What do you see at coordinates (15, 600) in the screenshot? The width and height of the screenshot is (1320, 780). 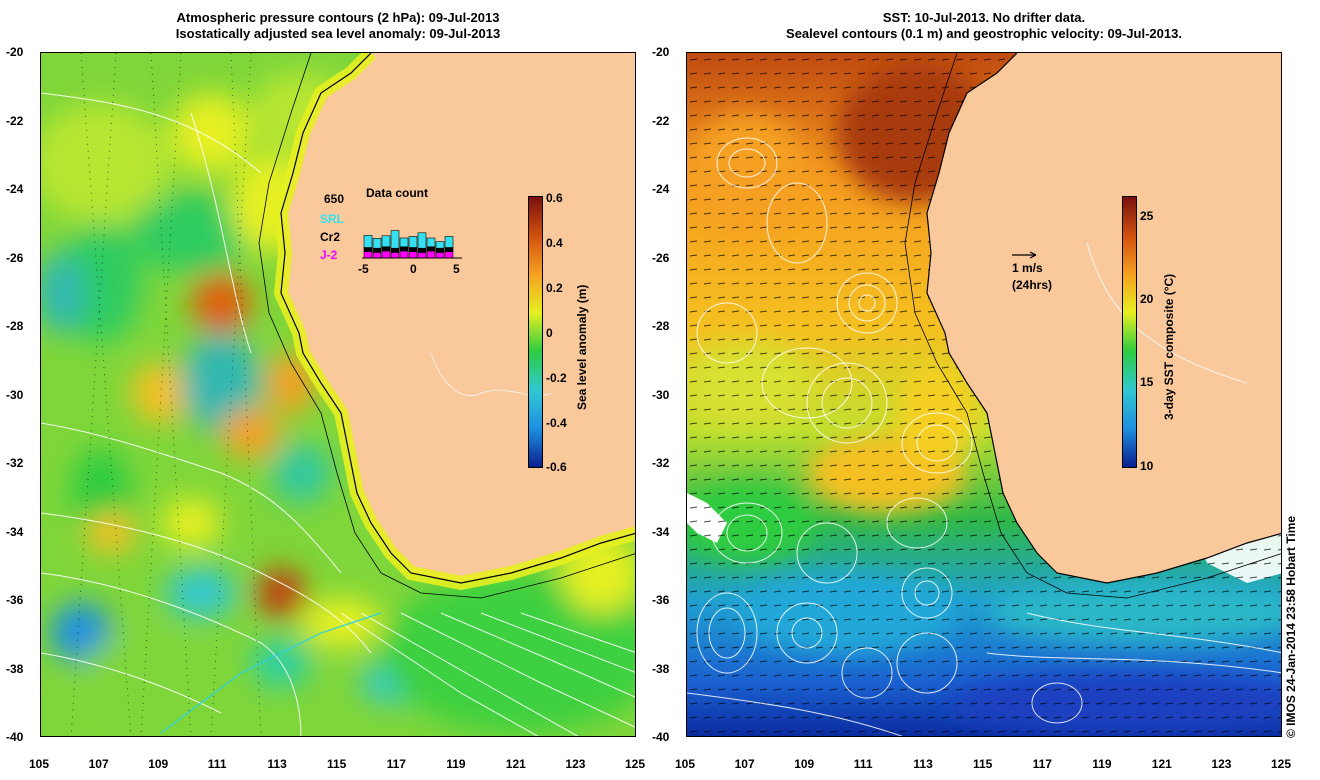 I see `left-lat-tick: -36` at bounding box center [15, 600].